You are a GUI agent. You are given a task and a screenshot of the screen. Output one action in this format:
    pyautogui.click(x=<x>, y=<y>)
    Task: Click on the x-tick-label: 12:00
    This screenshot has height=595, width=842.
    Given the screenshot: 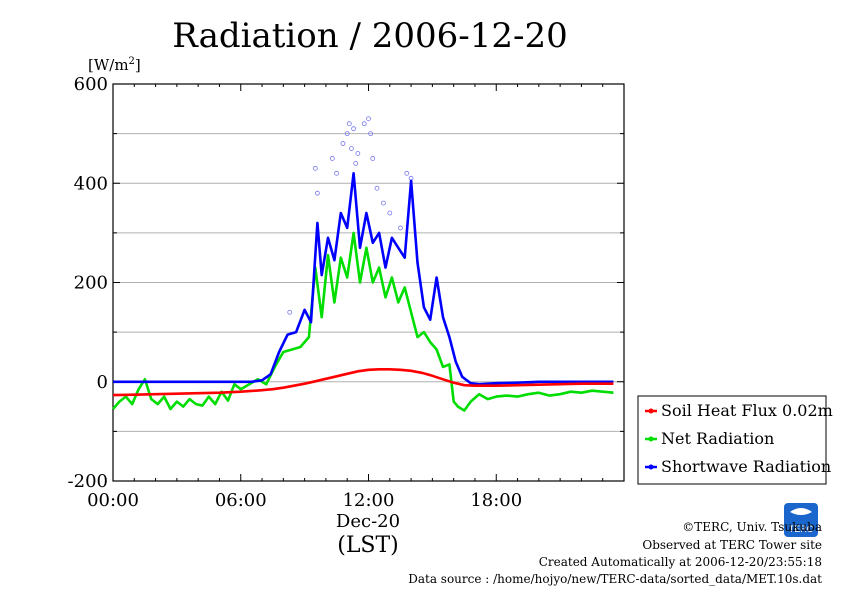 What is the action you would take?
    pyautogui.click(x=369, y=500)
    